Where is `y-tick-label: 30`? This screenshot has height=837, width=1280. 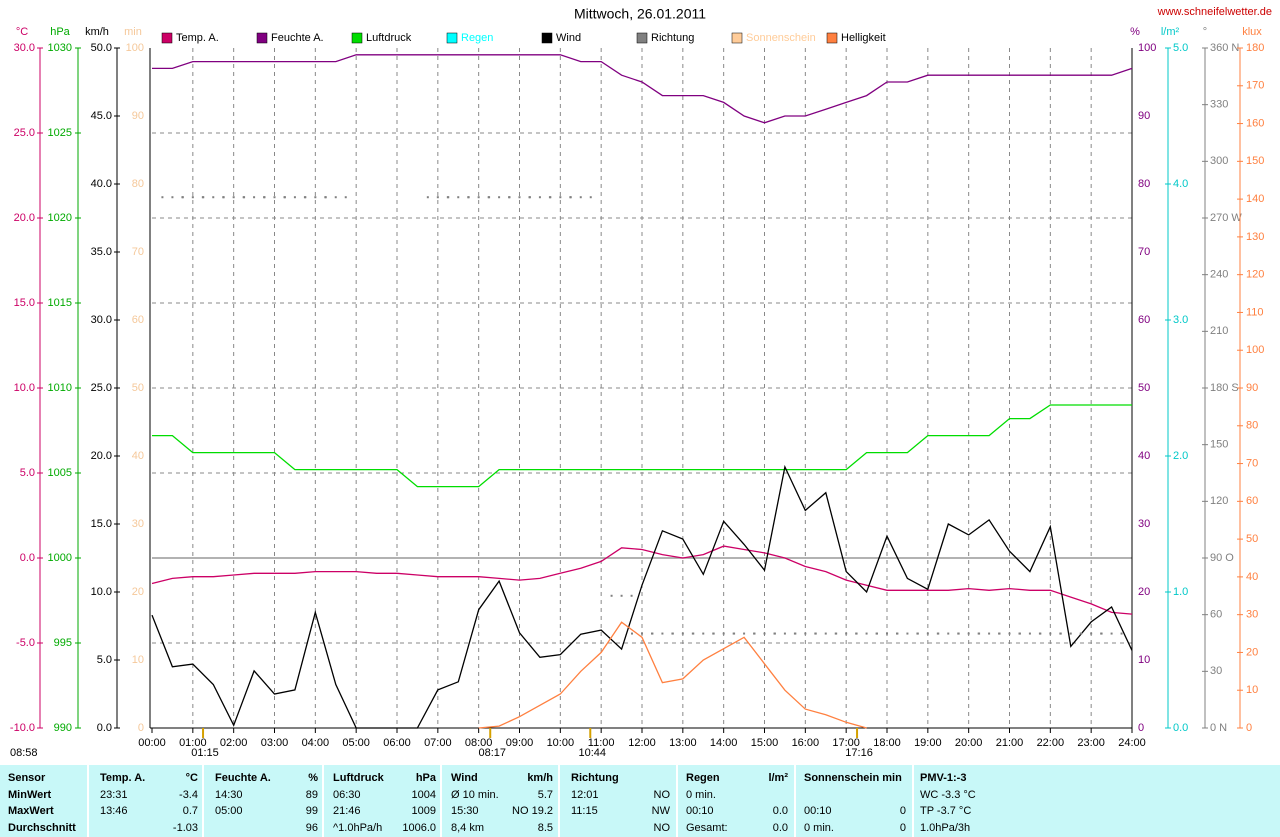
y-tick-label: 30 is located at coordinates (1252, 615).